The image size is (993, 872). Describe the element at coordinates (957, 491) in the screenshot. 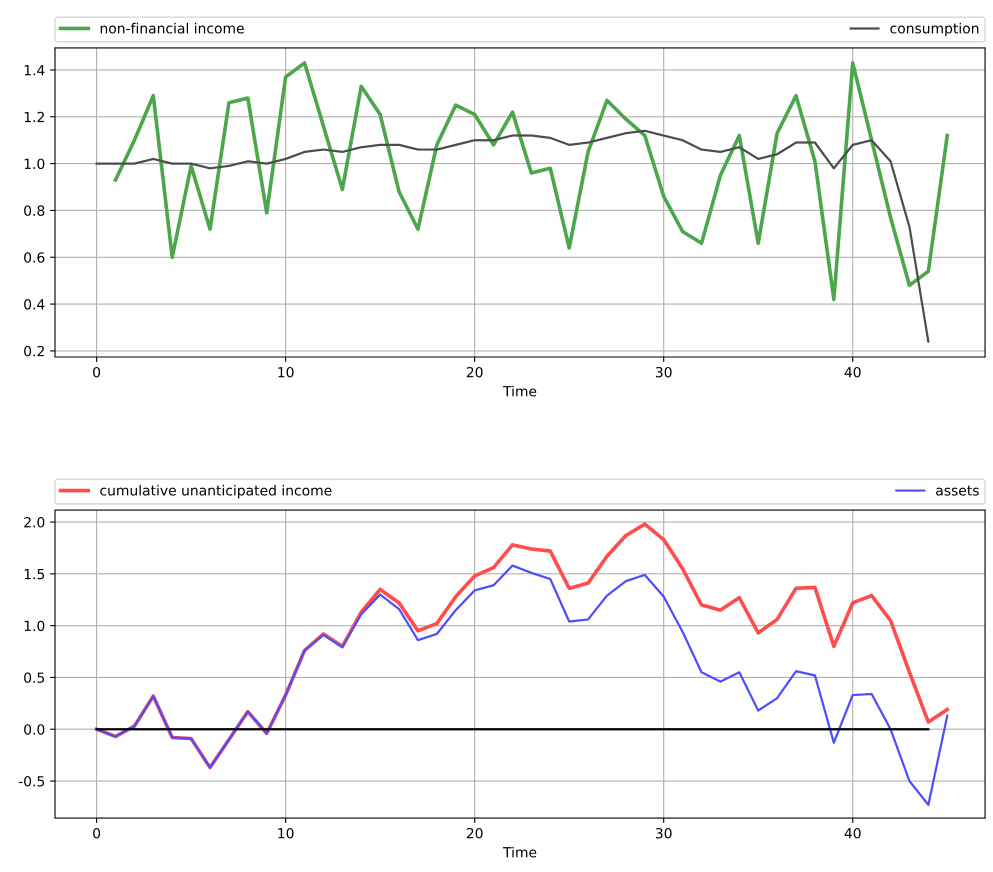

I see `legend-label: assets` at that location.